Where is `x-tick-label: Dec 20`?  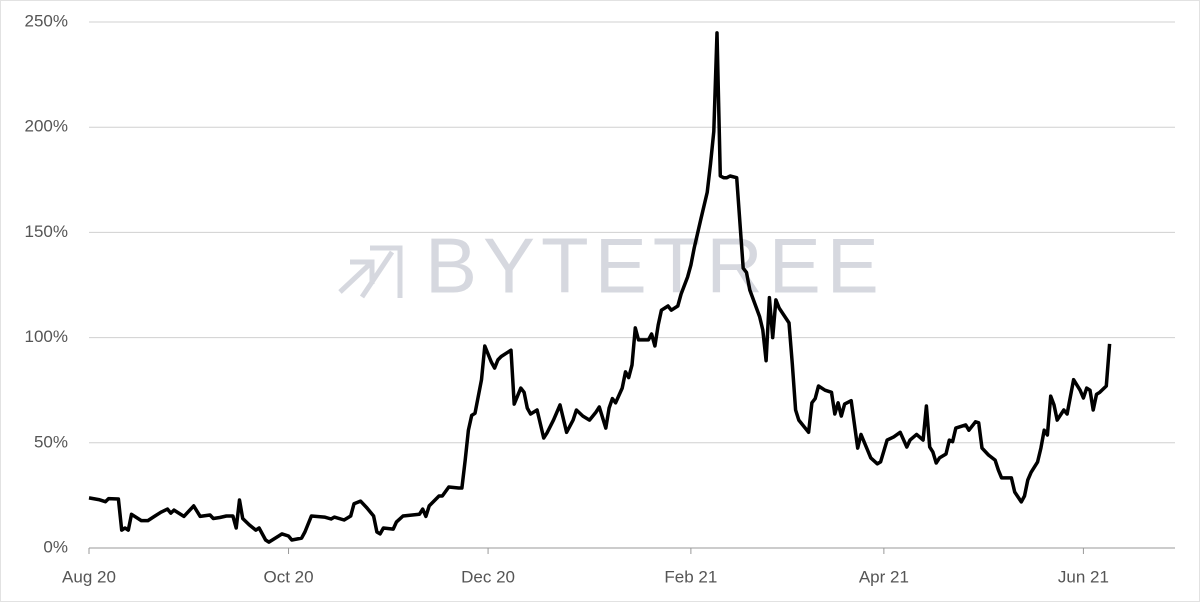 x-tick-label: Dec 20 is located at coordinates (488, 576).